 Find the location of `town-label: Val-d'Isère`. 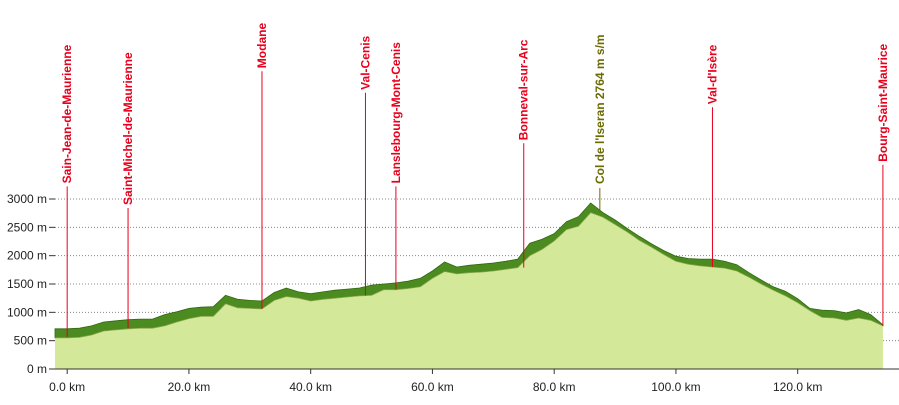

town-label: Val-d'Isère is located at coordinates (712, 74).